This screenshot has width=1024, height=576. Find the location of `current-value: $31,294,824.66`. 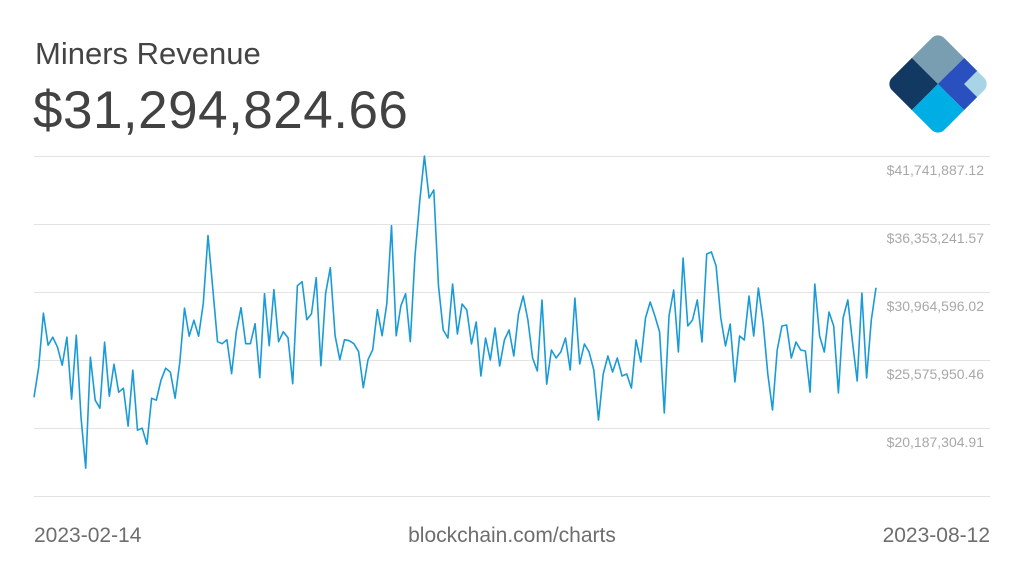

current-value: $31,294,824.66 is located at coordinates (221, 110).